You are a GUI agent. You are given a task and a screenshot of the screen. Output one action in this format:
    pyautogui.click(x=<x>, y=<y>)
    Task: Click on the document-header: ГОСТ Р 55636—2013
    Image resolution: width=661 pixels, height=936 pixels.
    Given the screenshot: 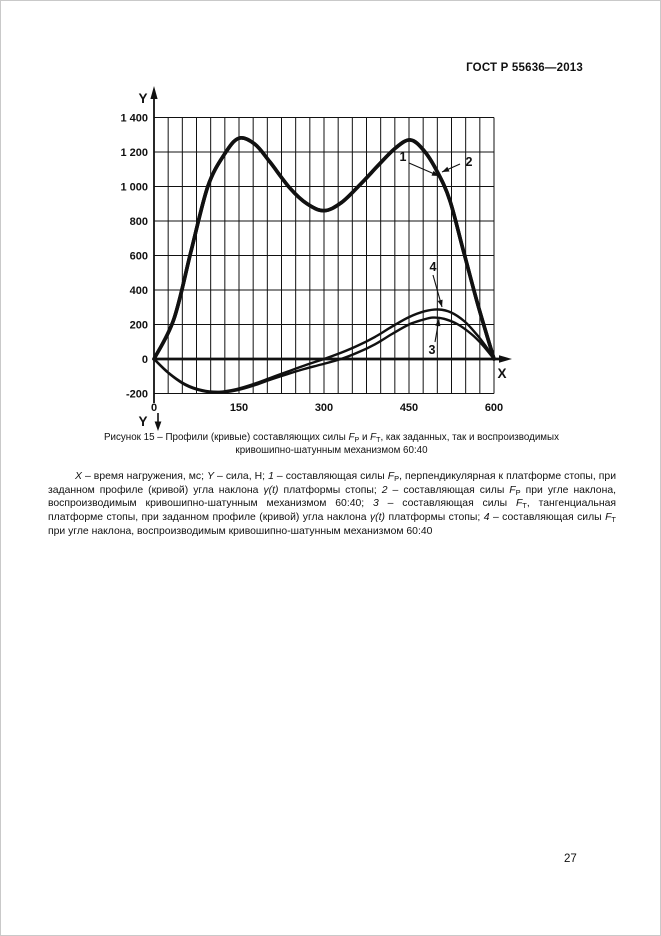 What is the action you would take?
    pyautogui.click(x=524, y=68)
    